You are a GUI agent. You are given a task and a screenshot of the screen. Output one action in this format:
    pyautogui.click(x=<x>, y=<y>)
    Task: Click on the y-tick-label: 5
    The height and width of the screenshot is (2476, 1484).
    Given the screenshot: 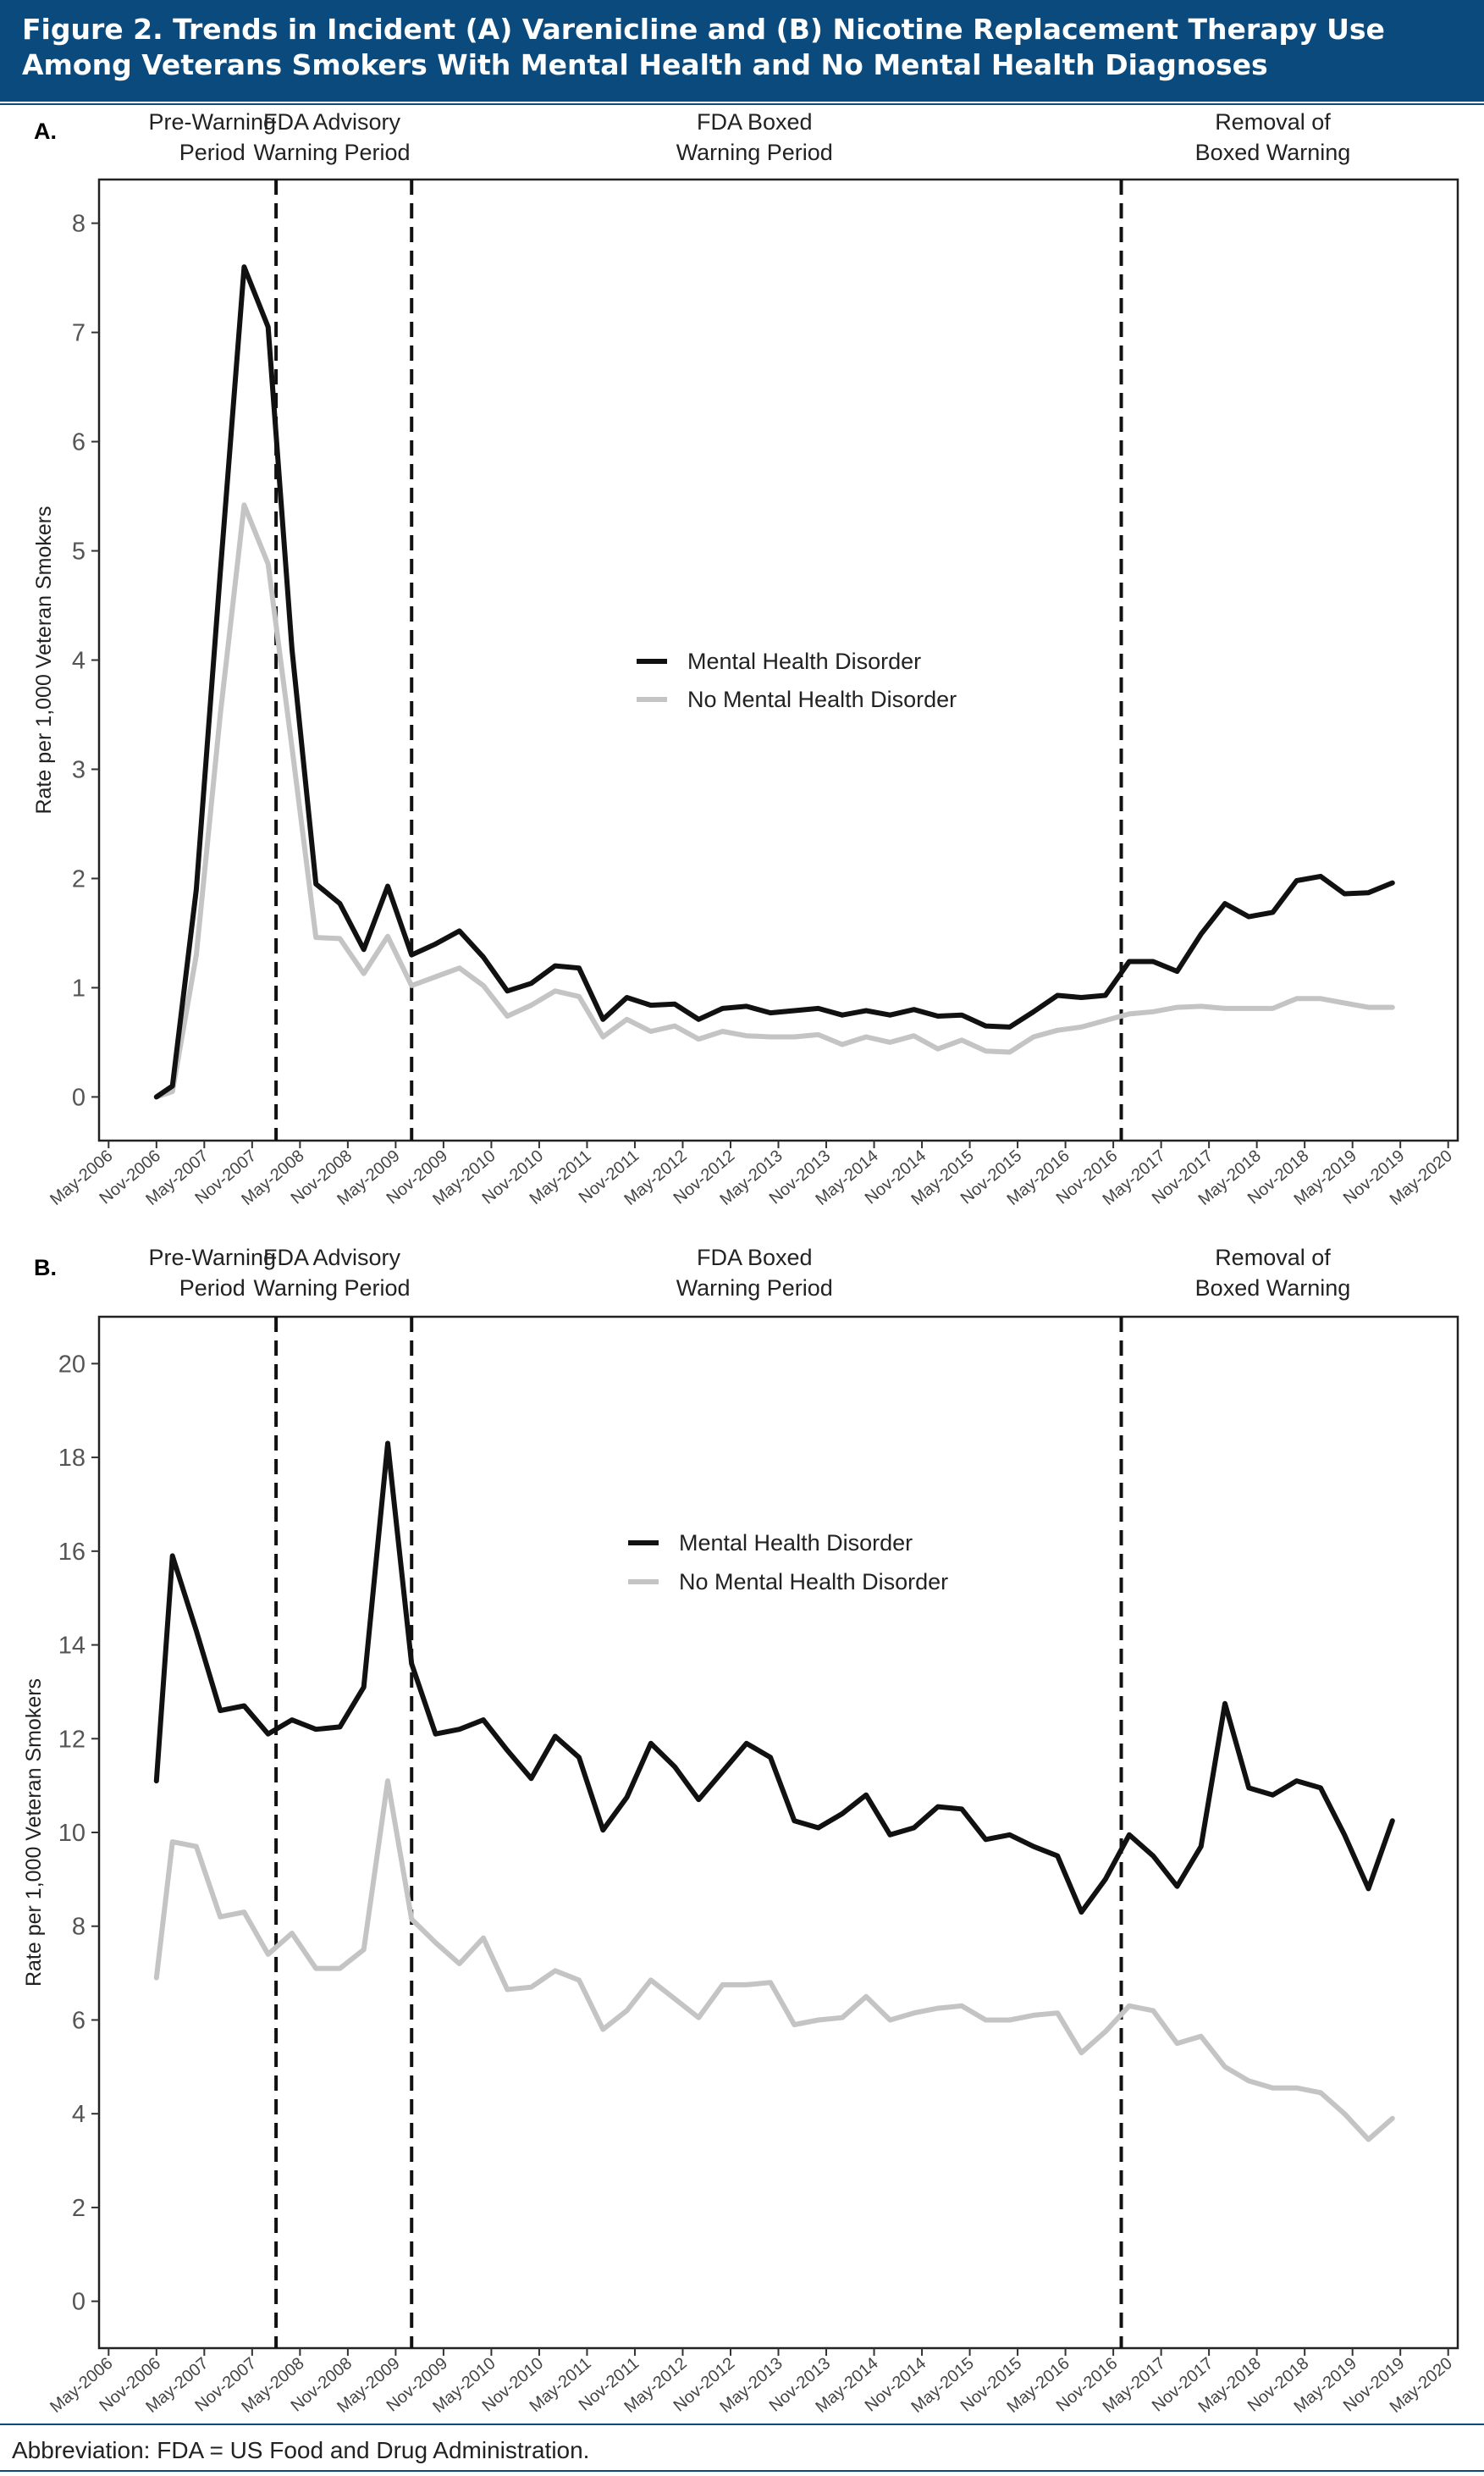 What is the action you would take?
    pyautogui.click(x=79, y=552)
    